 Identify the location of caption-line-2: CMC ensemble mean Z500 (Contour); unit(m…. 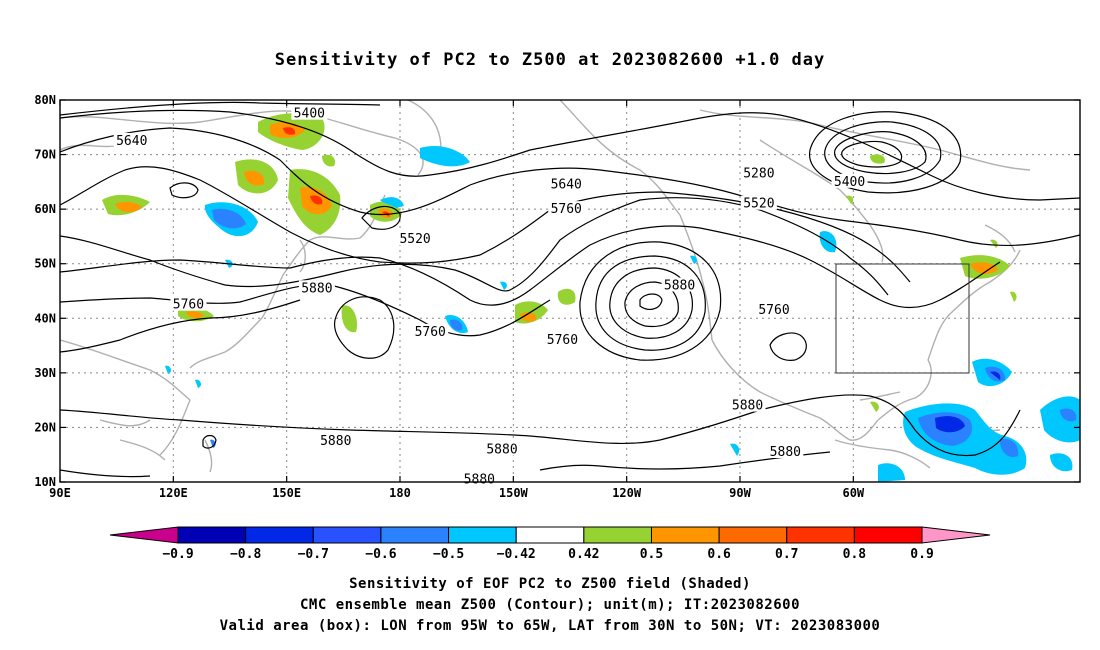
(549, 605).